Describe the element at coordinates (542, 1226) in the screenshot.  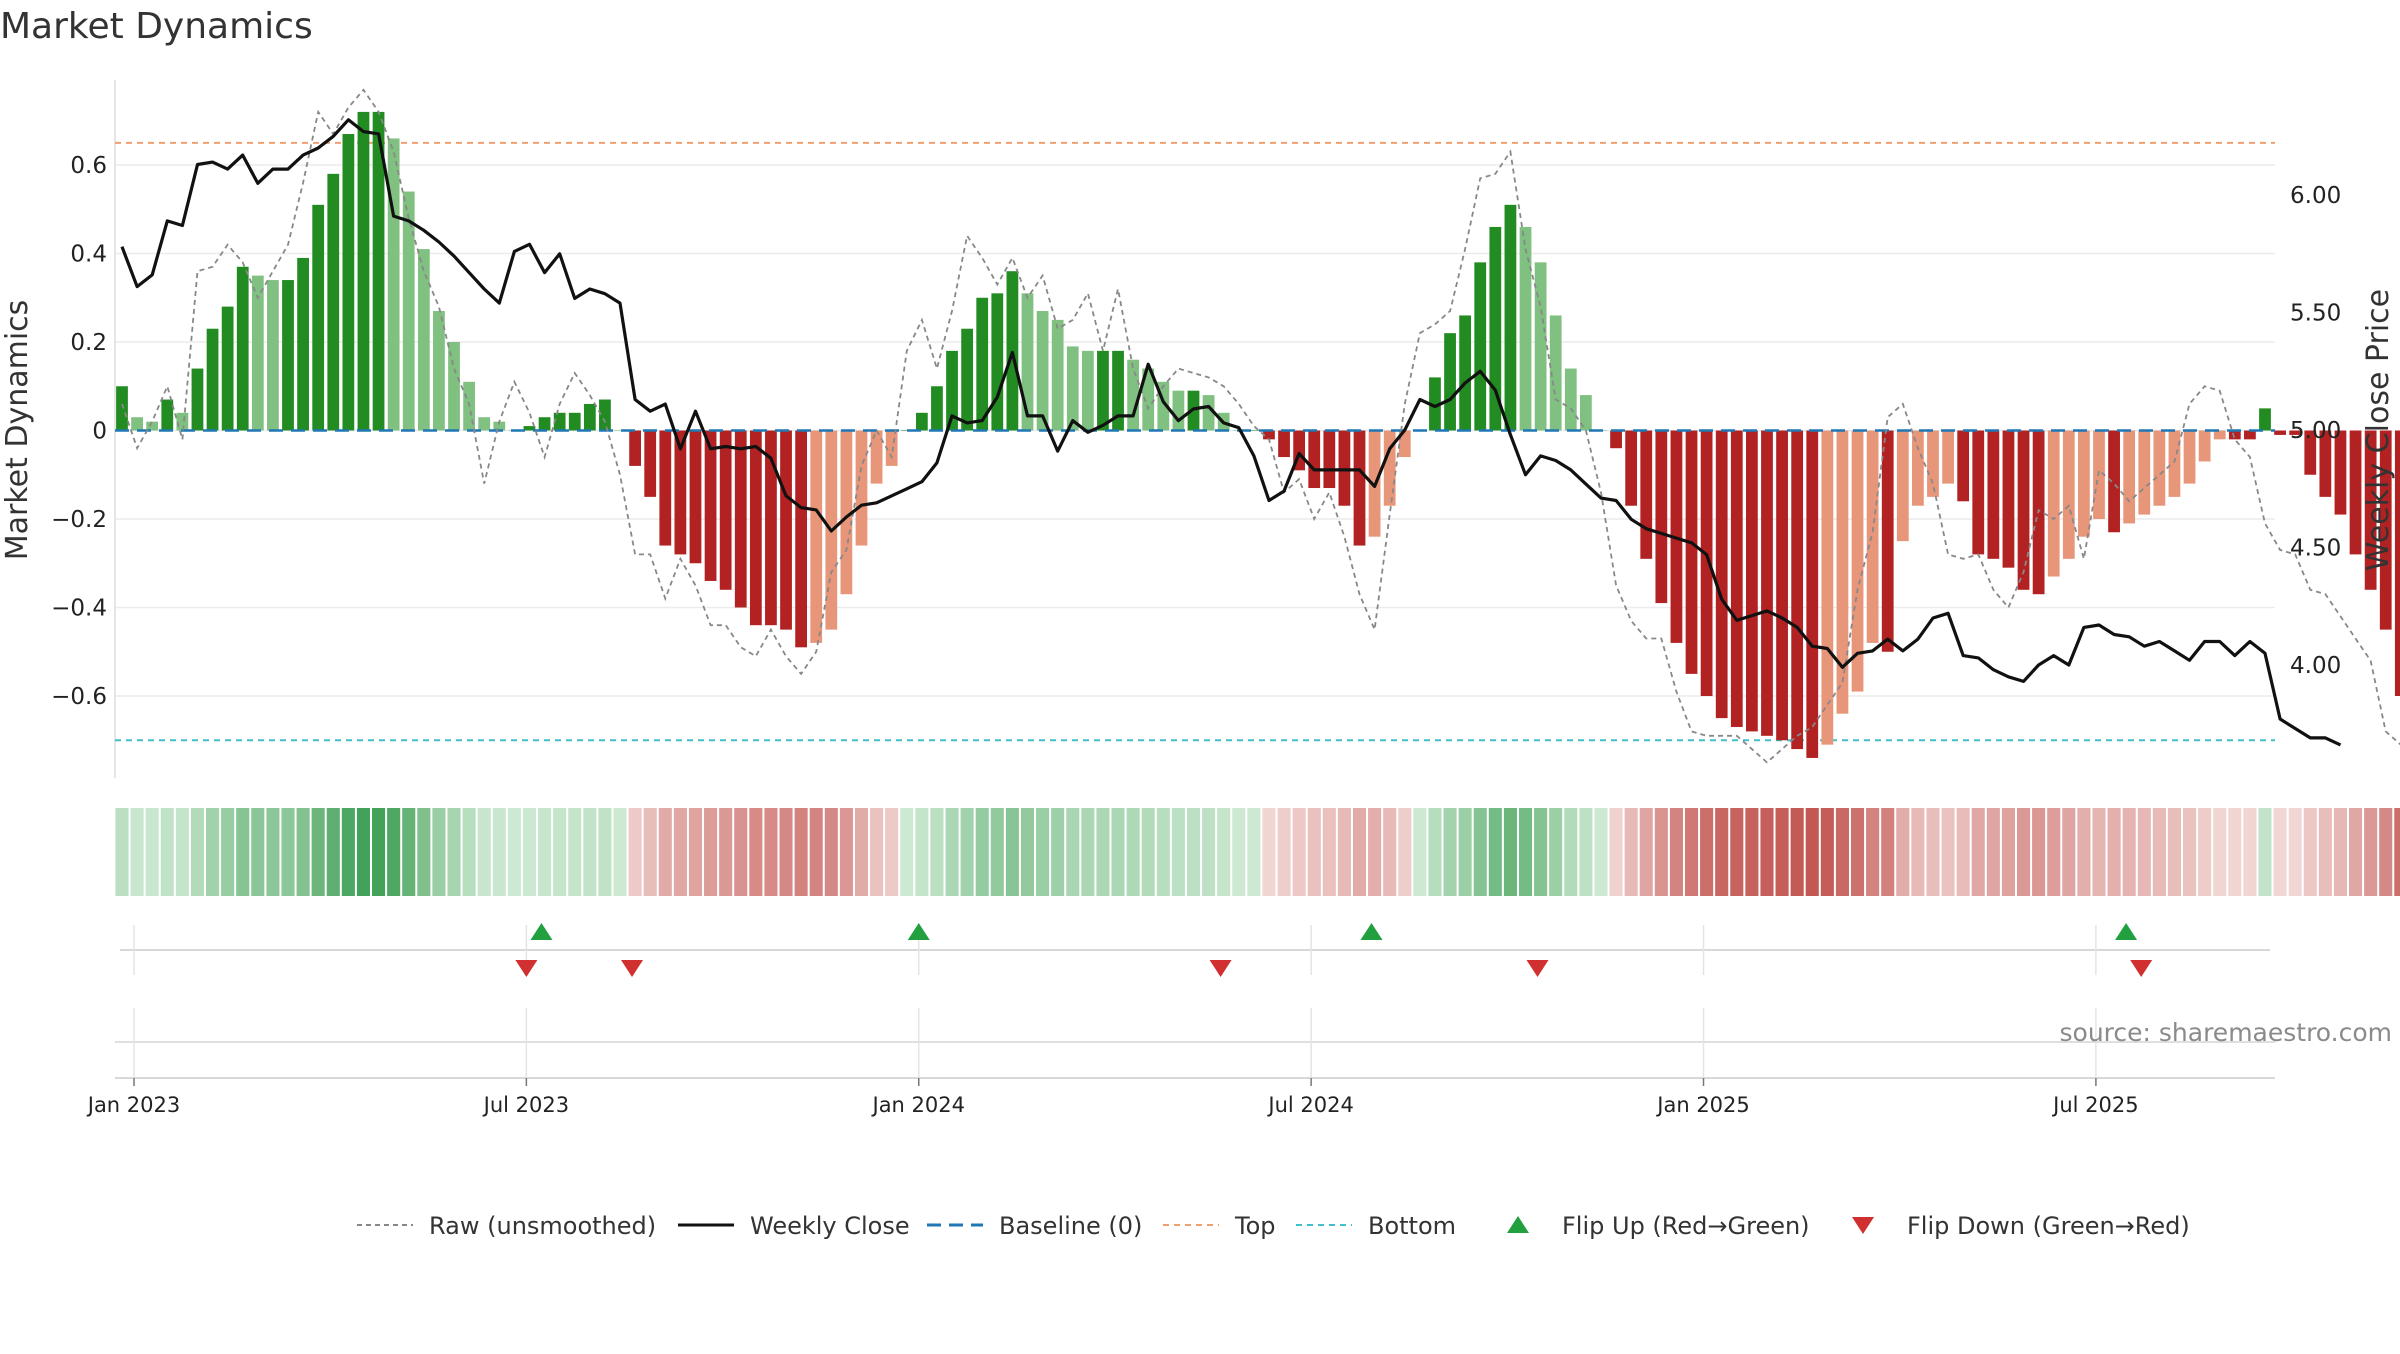
I see `legend-label: Raw (unsmoothed)` at that location.